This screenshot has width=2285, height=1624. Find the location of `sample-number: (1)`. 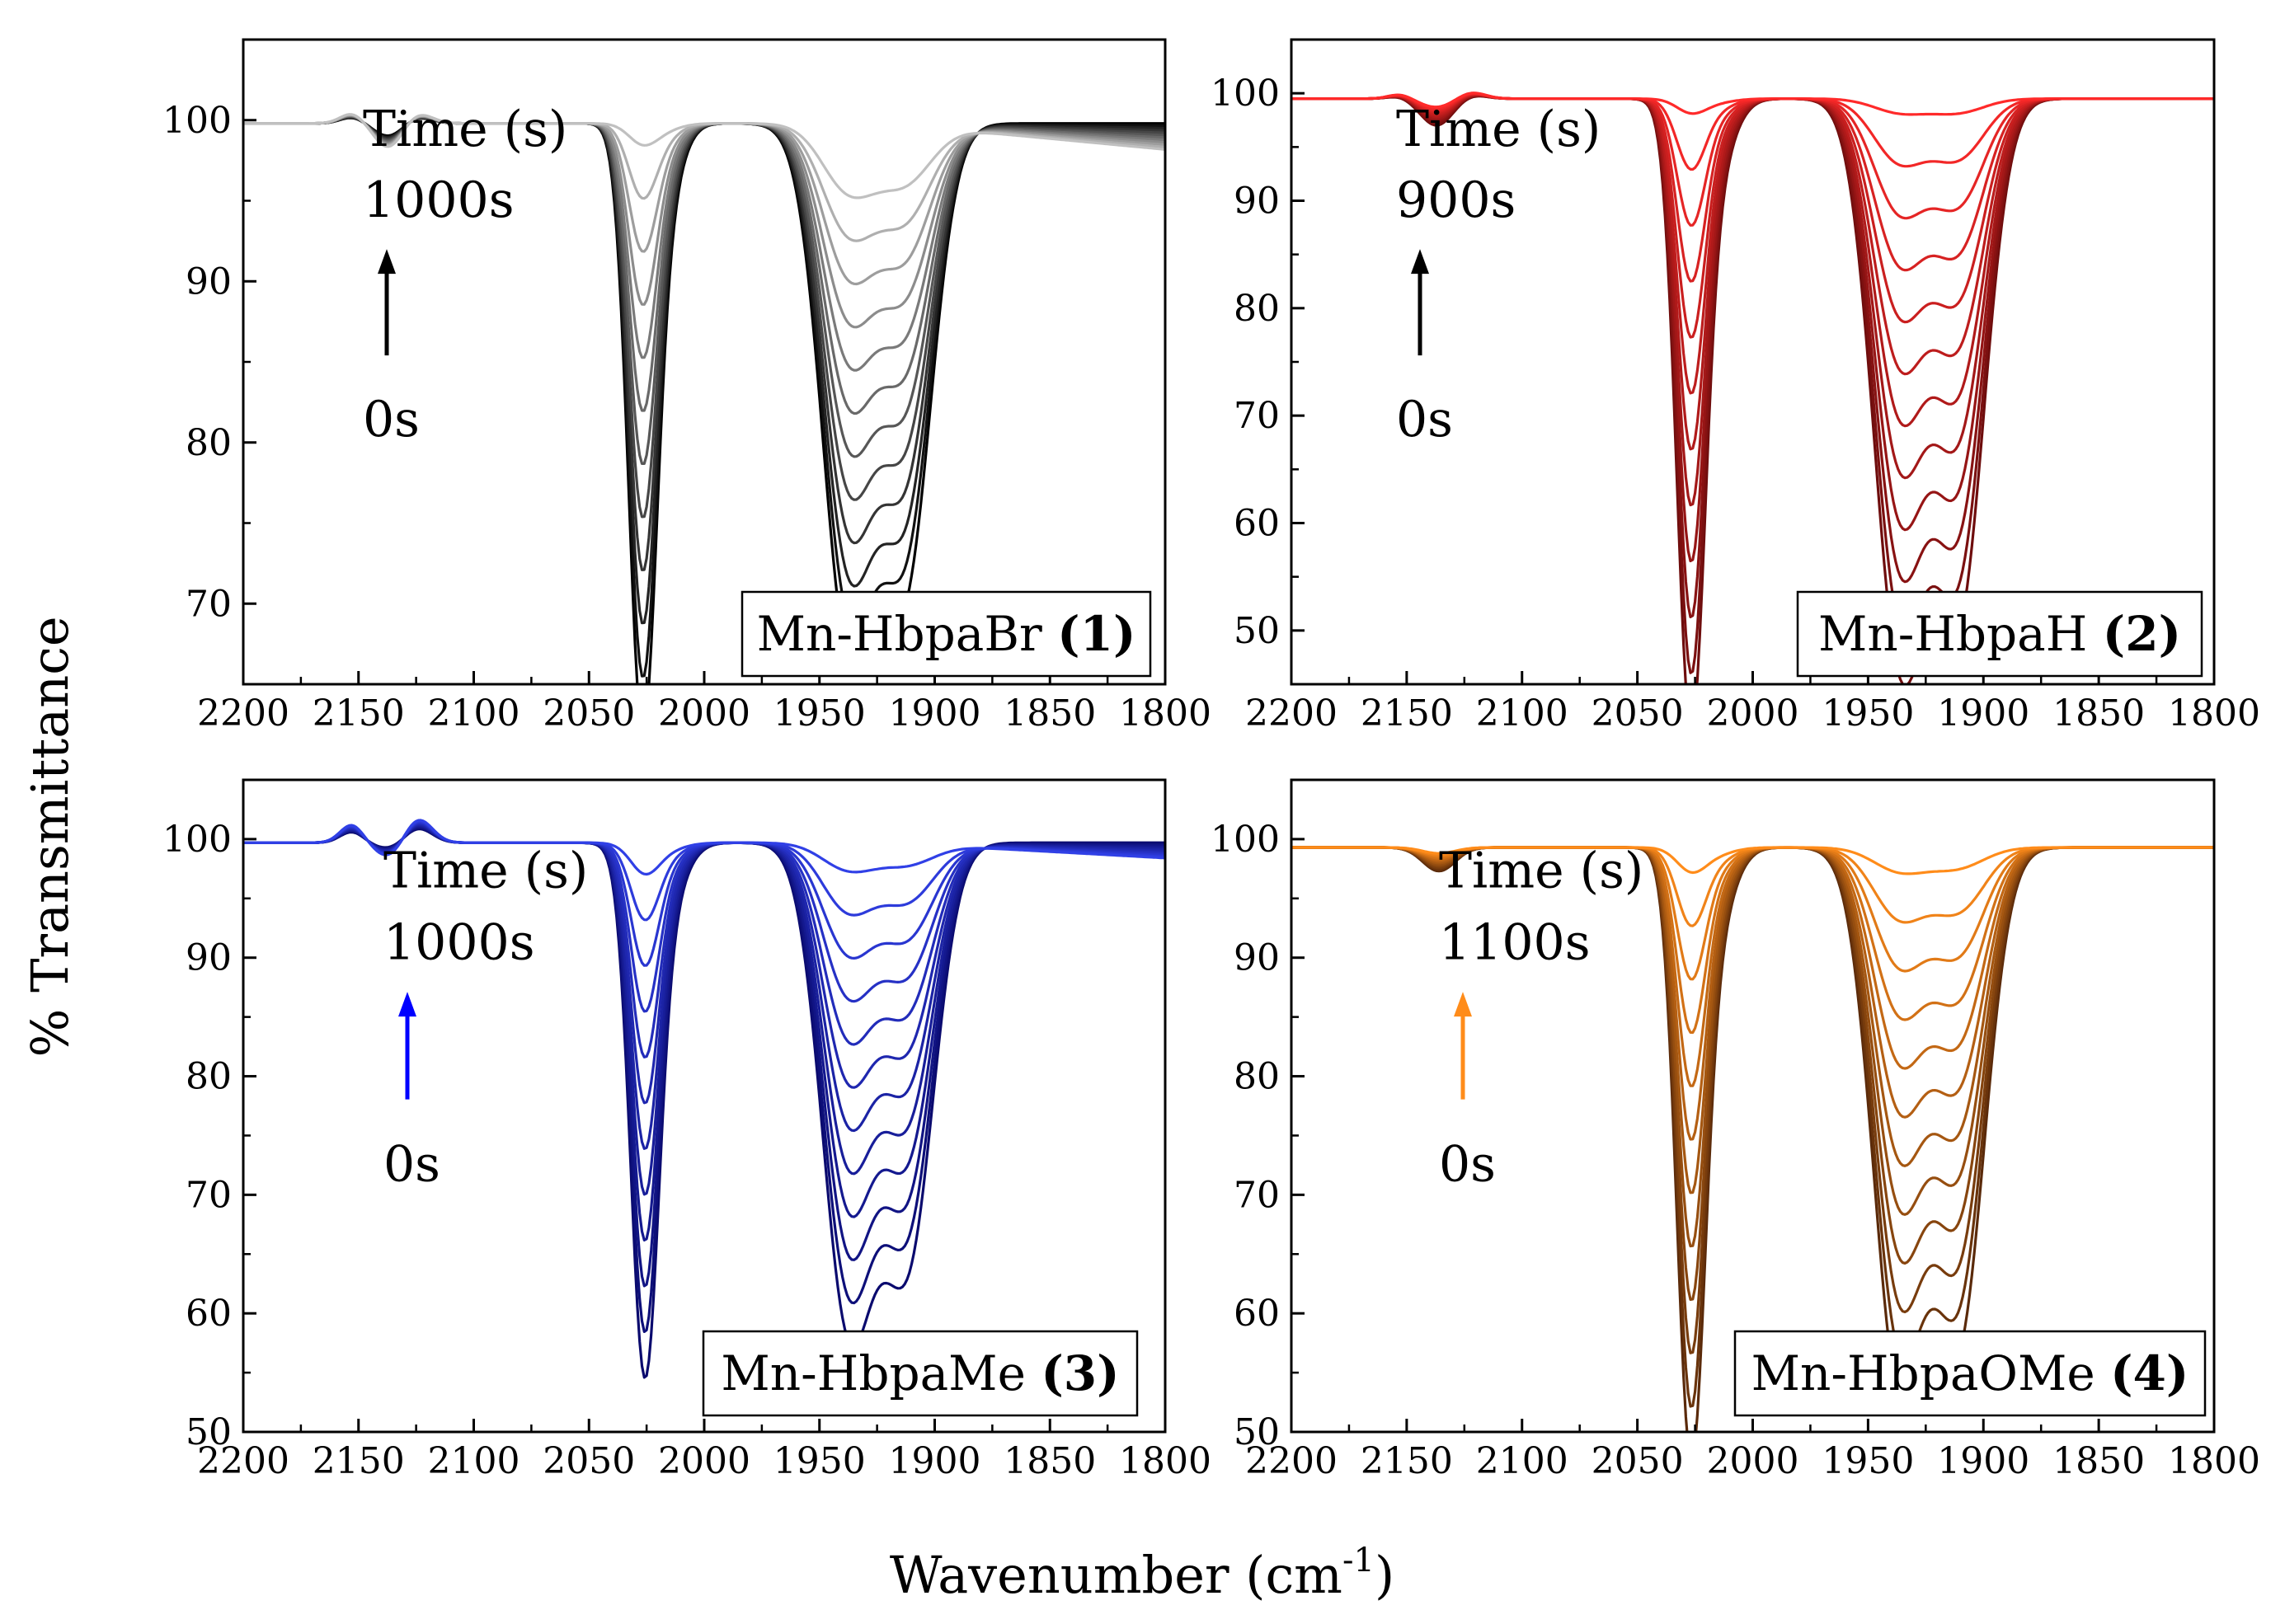

sample-number: (1) is located at coordinates (1096, 634).